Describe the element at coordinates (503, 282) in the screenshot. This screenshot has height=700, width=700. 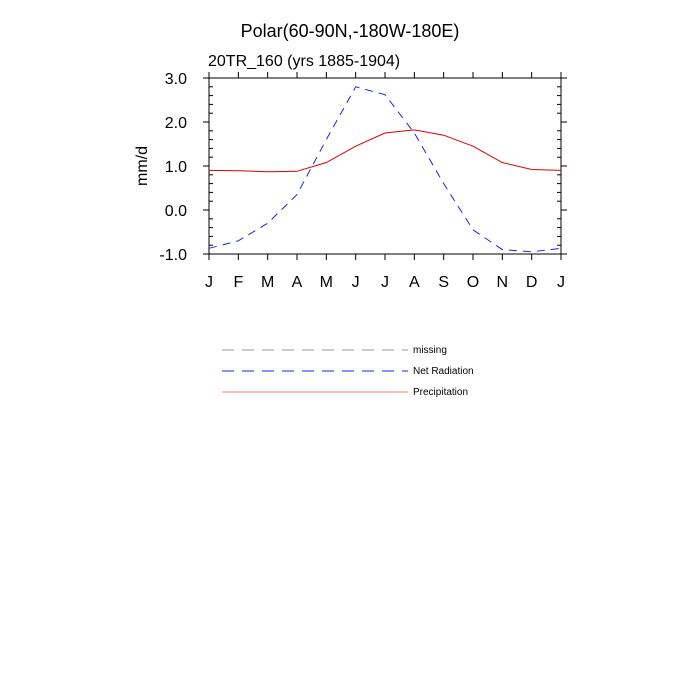
I see `x-tick-label: N` at that location.